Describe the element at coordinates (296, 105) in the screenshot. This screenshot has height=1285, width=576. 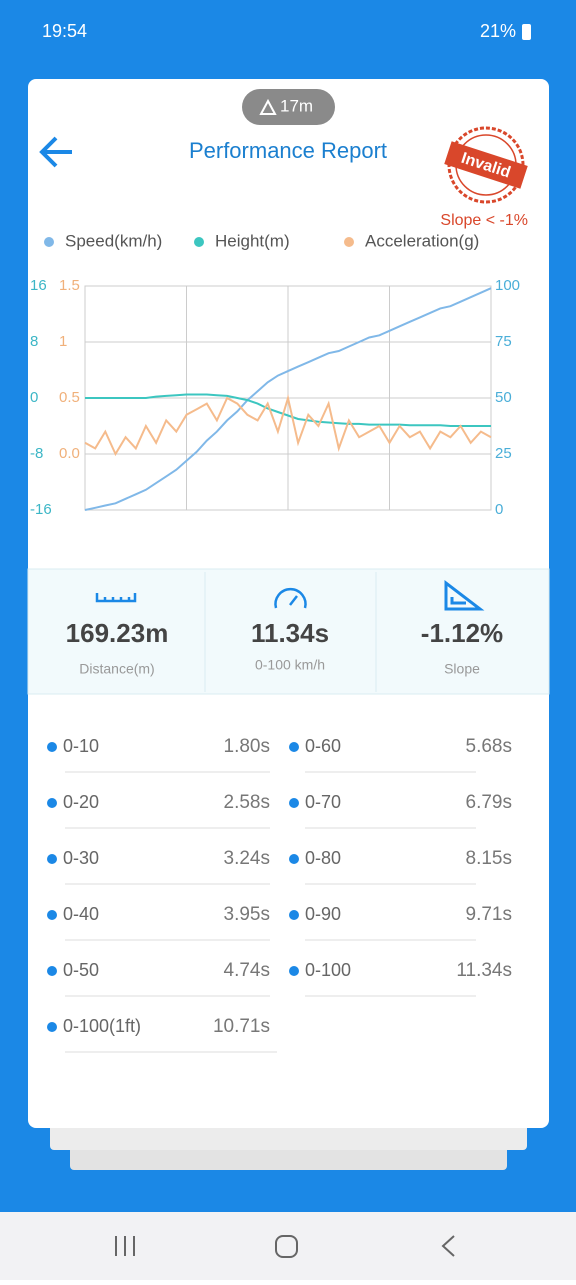
I see `badge-text: 17m` at that location.